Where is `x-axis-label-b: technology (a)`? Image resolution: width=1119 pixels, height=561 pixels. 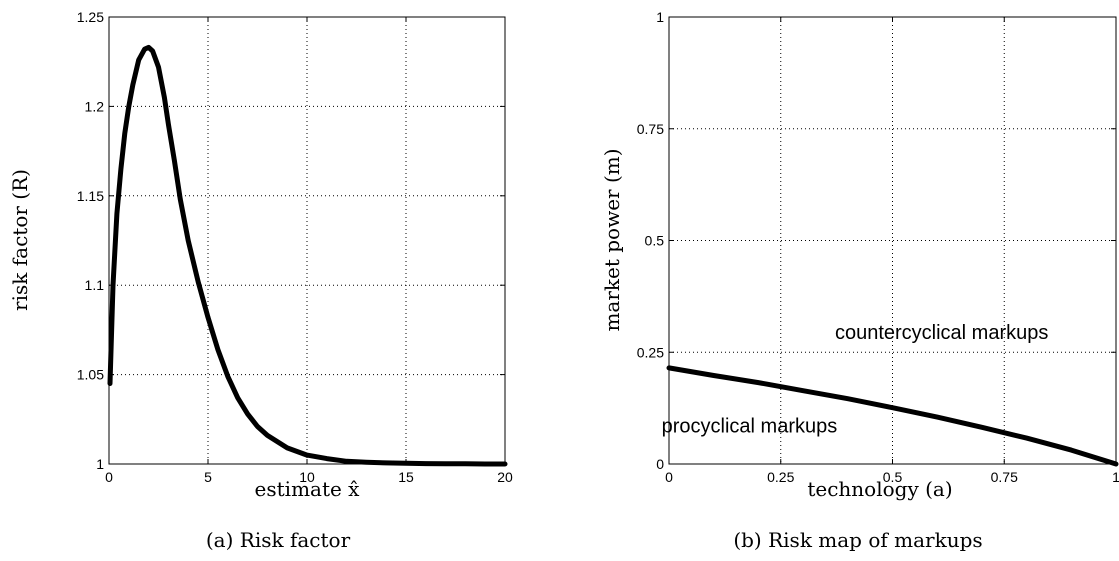
x-axis-label-b: technology (a) is located at coordinates (879, 489).